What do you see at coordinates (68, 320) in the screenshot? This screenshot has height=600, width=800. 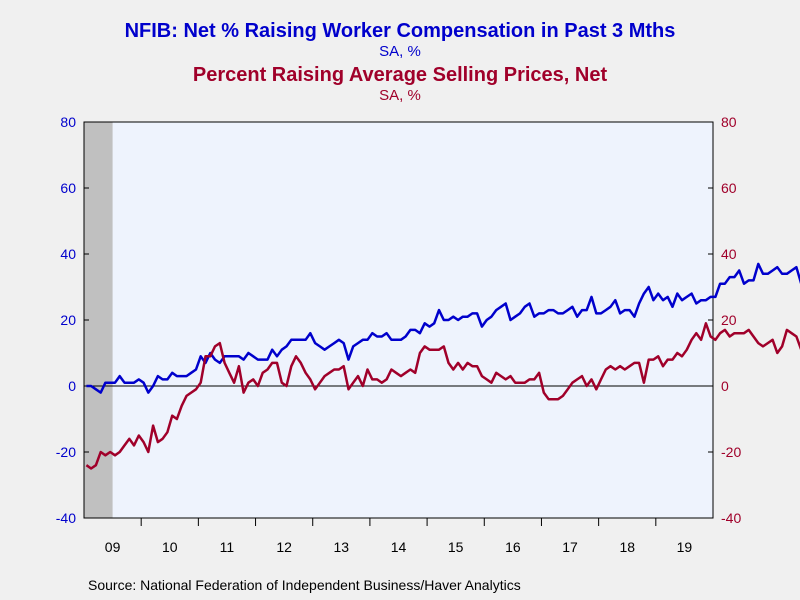 I see `y-tick-label-left: 20` at bounding box center [68, 320].